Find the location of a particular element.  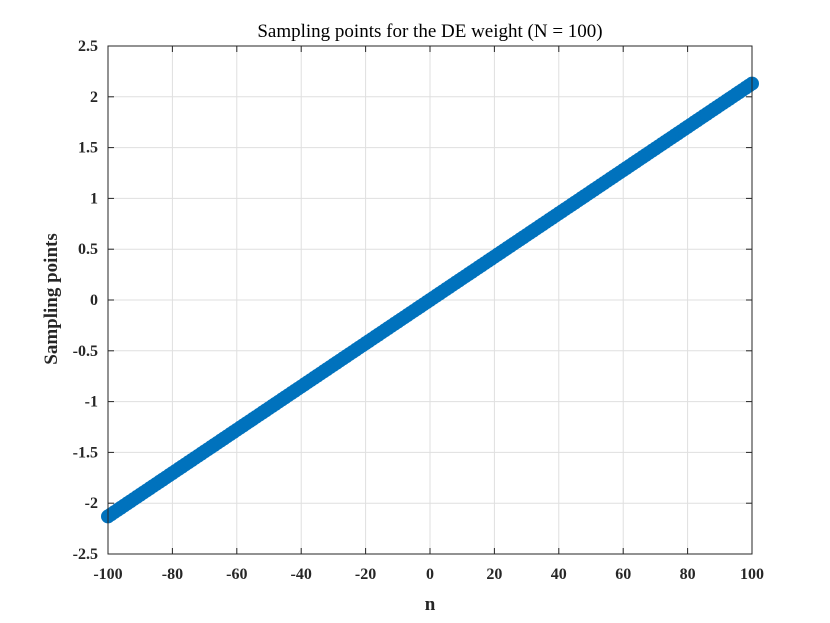

x-tick-label: -20 is located at coordinates (365, 574).